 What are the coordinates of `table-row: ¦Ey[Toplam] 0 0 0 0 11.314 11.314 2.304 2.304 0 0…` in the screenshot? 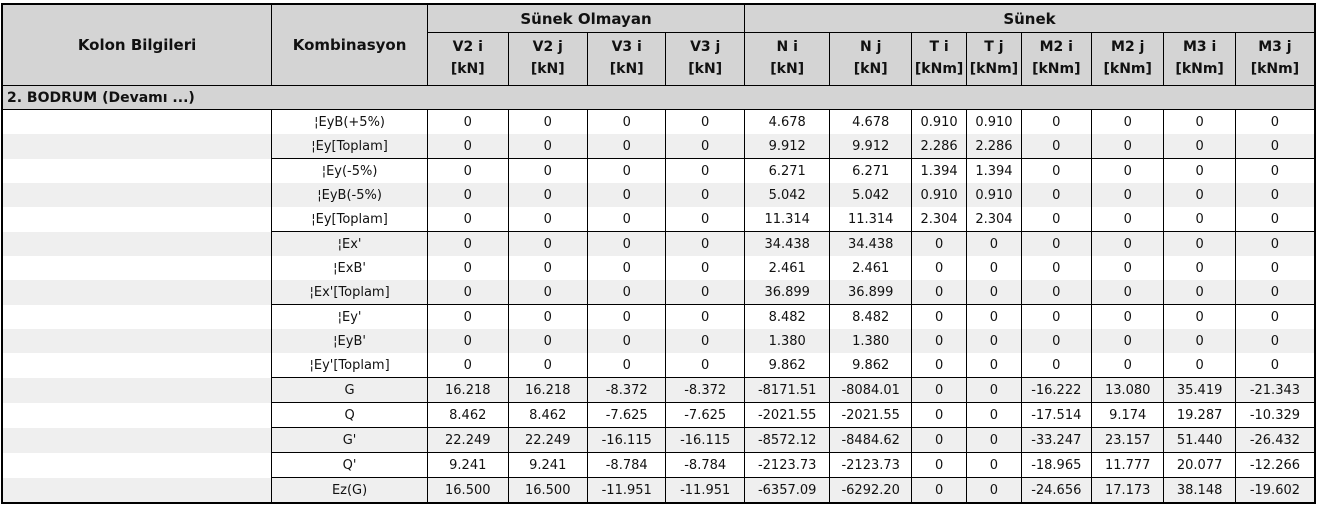 It's located at (658, 219).